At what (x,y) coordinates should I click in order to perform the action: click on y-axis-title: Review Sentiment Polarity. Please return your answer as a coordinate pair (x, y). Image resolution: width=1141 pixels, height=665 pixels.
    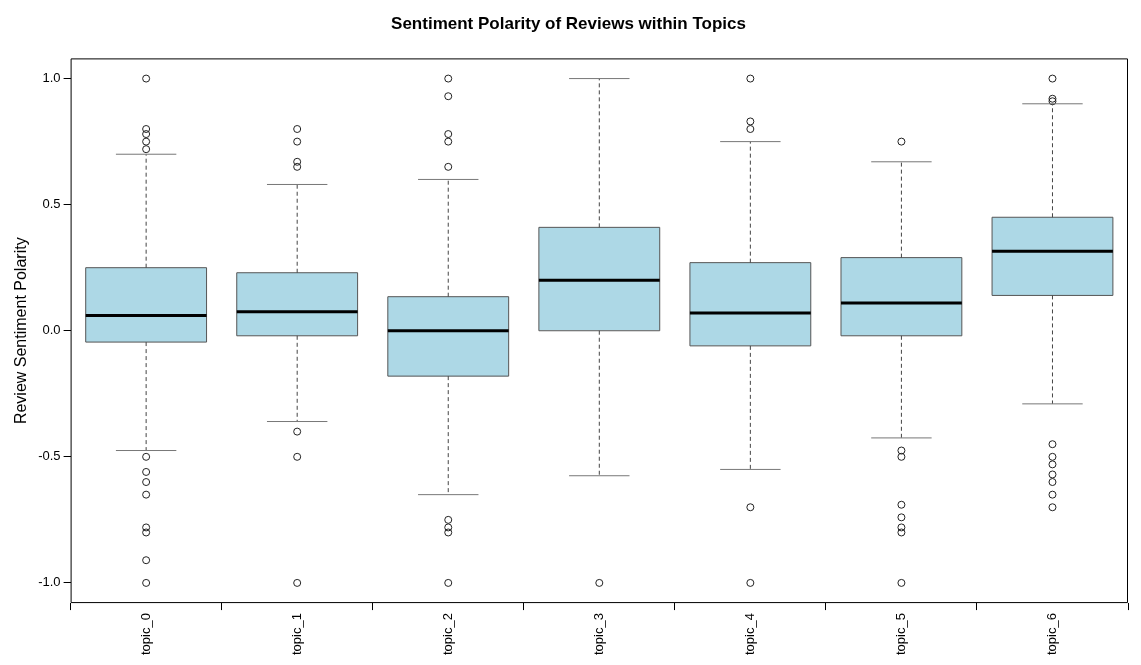
    Looking at the image, I should click on (21, 331).